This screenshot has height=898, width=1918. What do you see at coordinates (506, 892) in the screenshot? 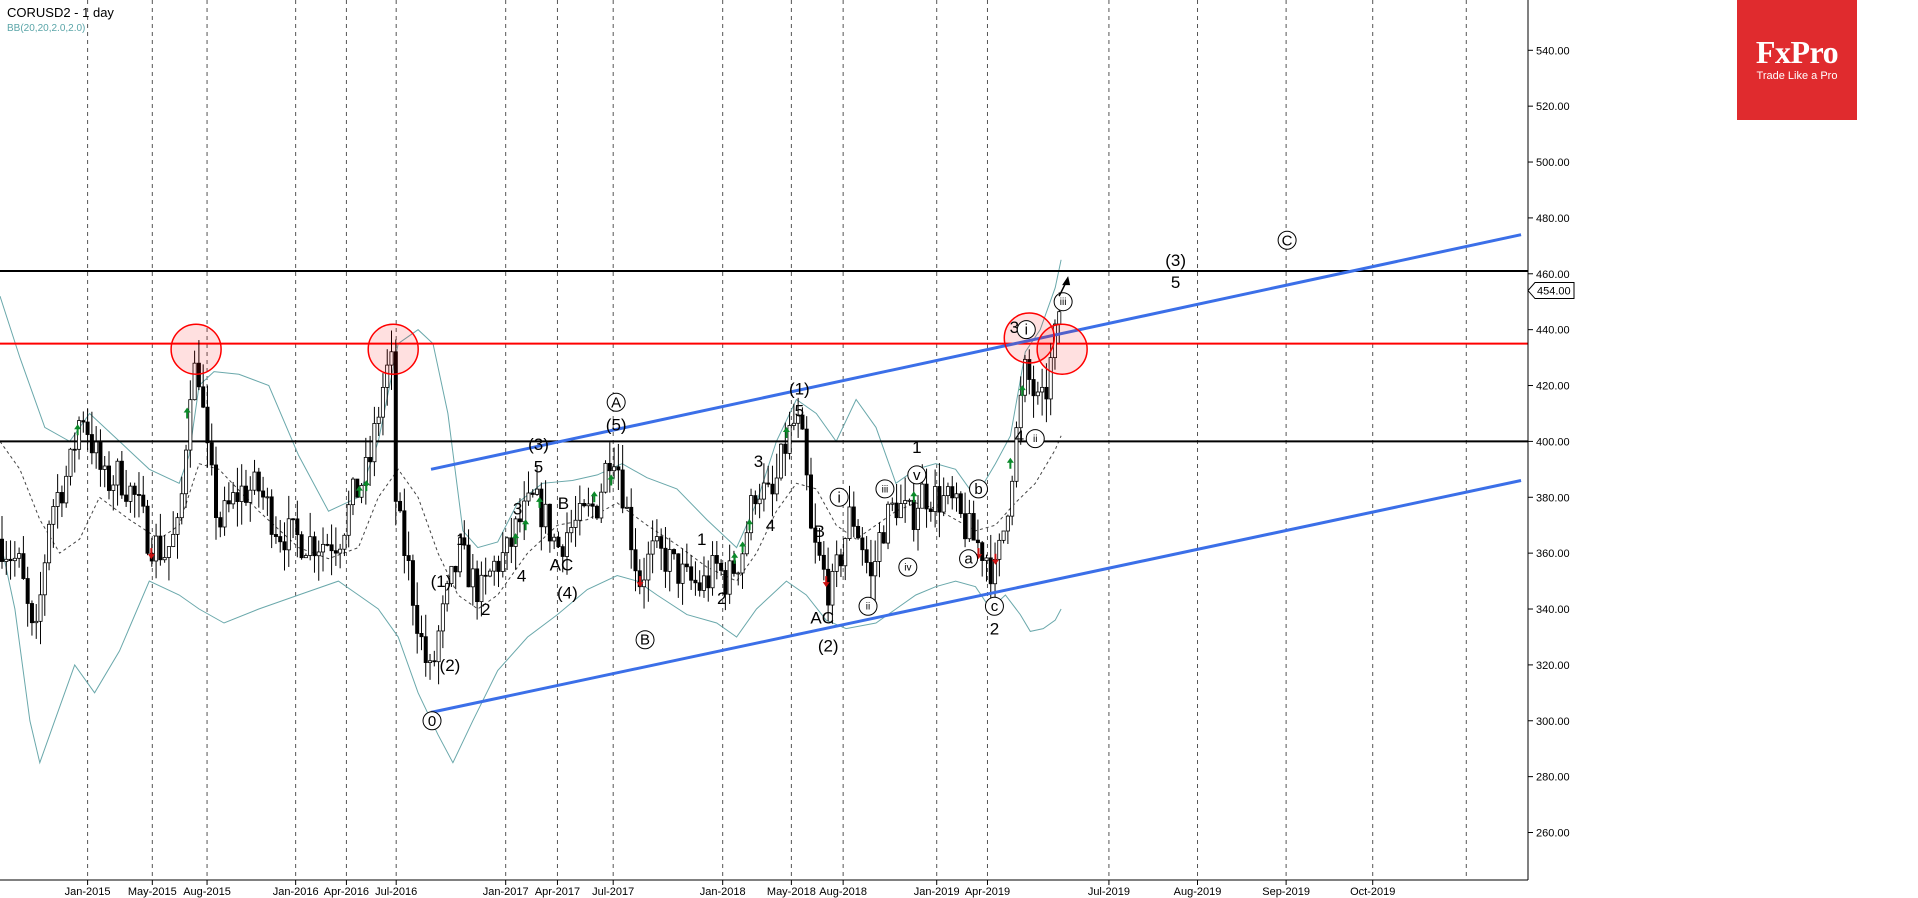
I see `x-tick-label: Jan-2017` at bounding box center [506, 892].